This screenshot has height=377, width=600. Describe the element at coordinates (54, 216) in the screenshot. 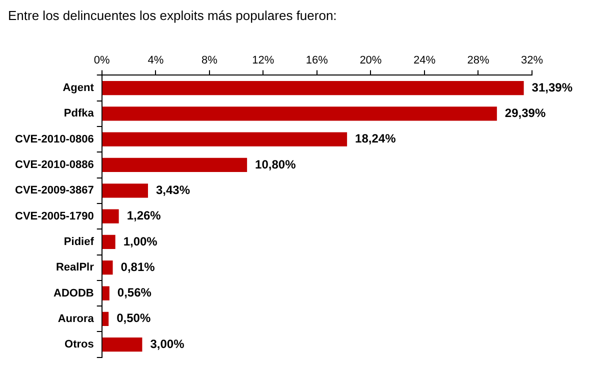

I see `y-tick-label: CVE-2005-1790` at that location.